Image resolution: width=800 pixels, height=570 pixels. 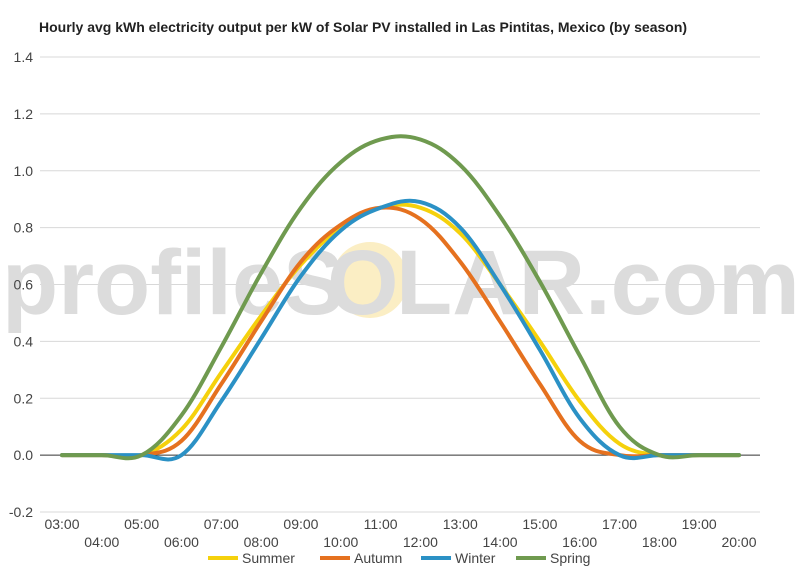 I want to click on y-tick-label: 0.4, so click(x=24, y=341).